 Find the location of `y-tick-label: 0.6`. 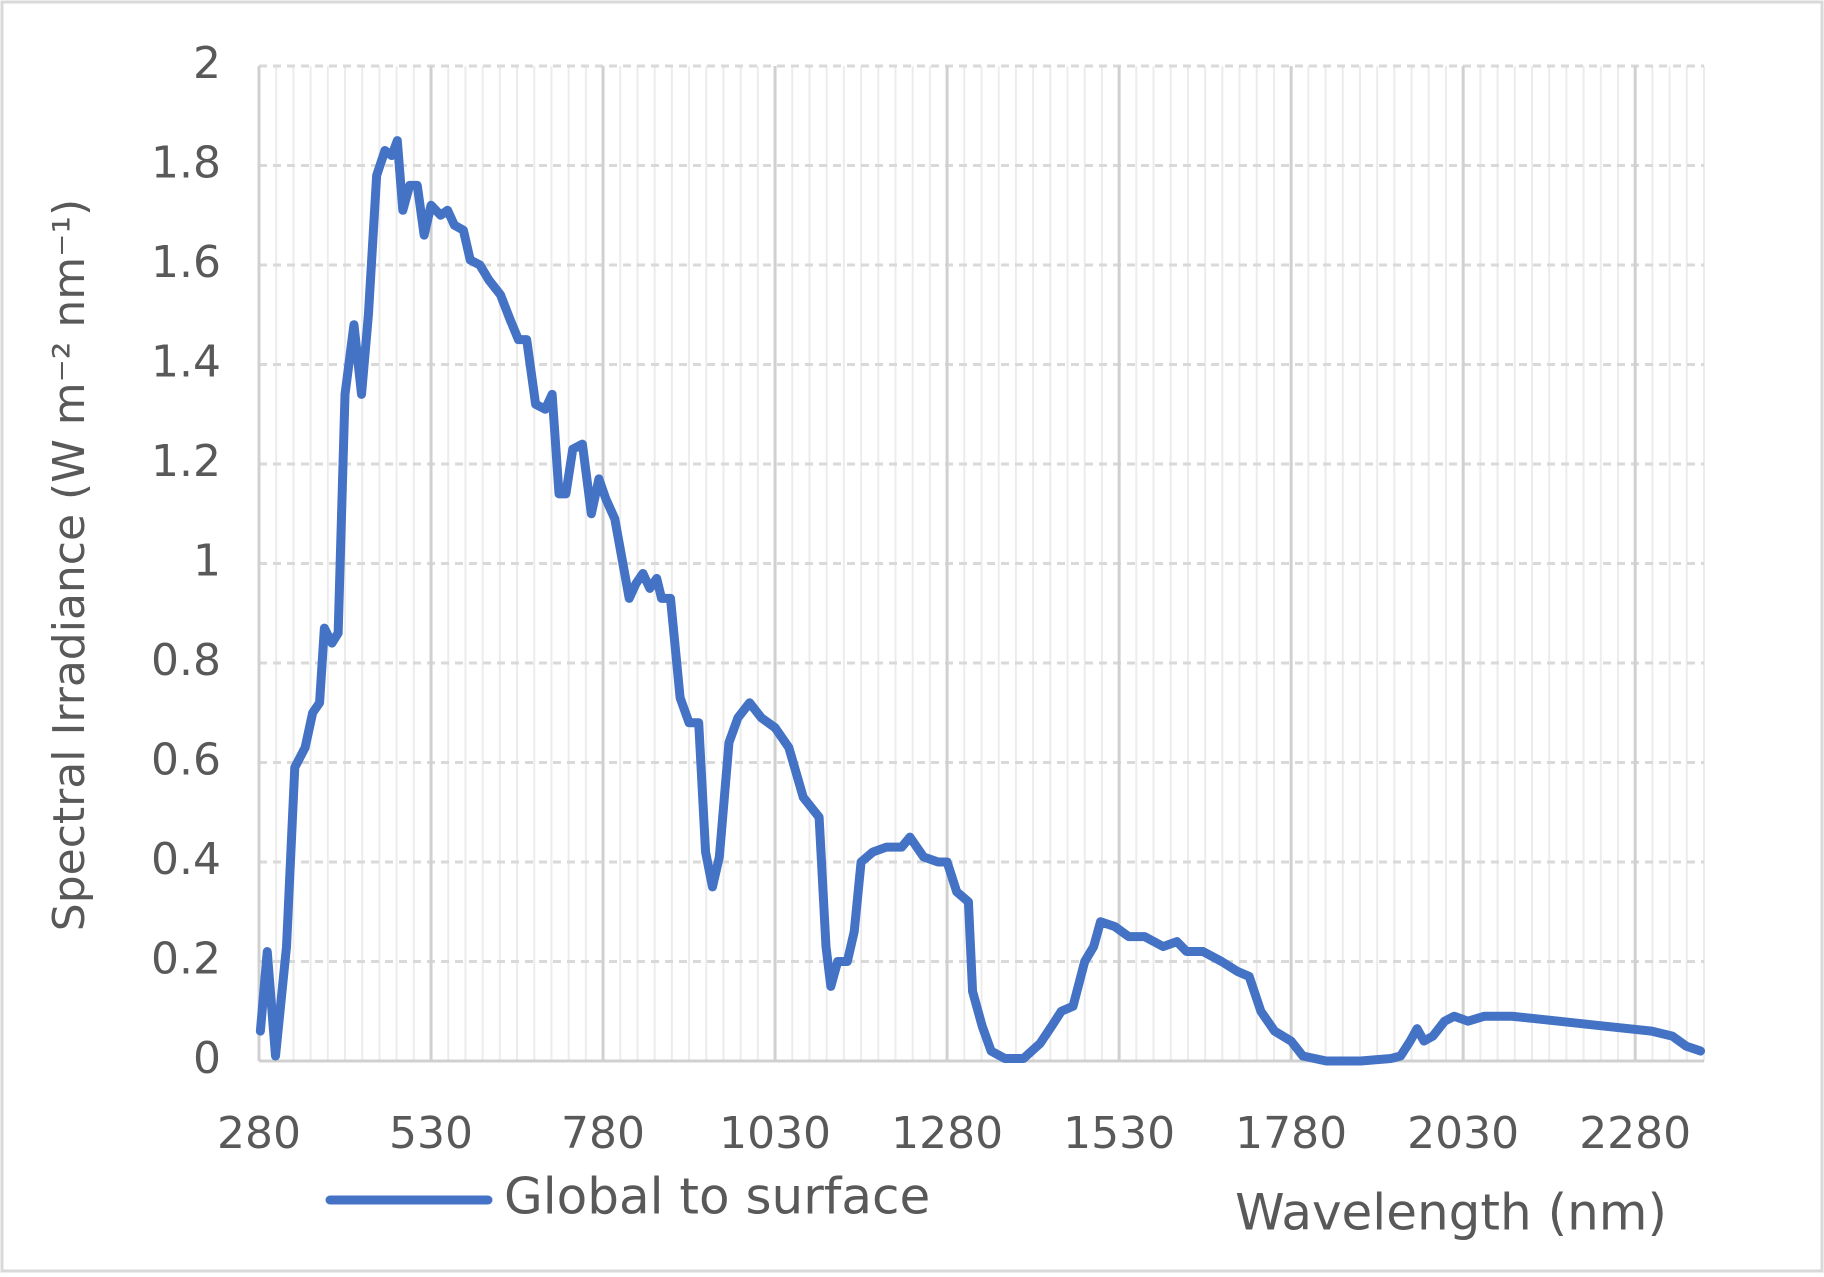

y-tick-label: 0.6 is located at coordinates (186, 760).